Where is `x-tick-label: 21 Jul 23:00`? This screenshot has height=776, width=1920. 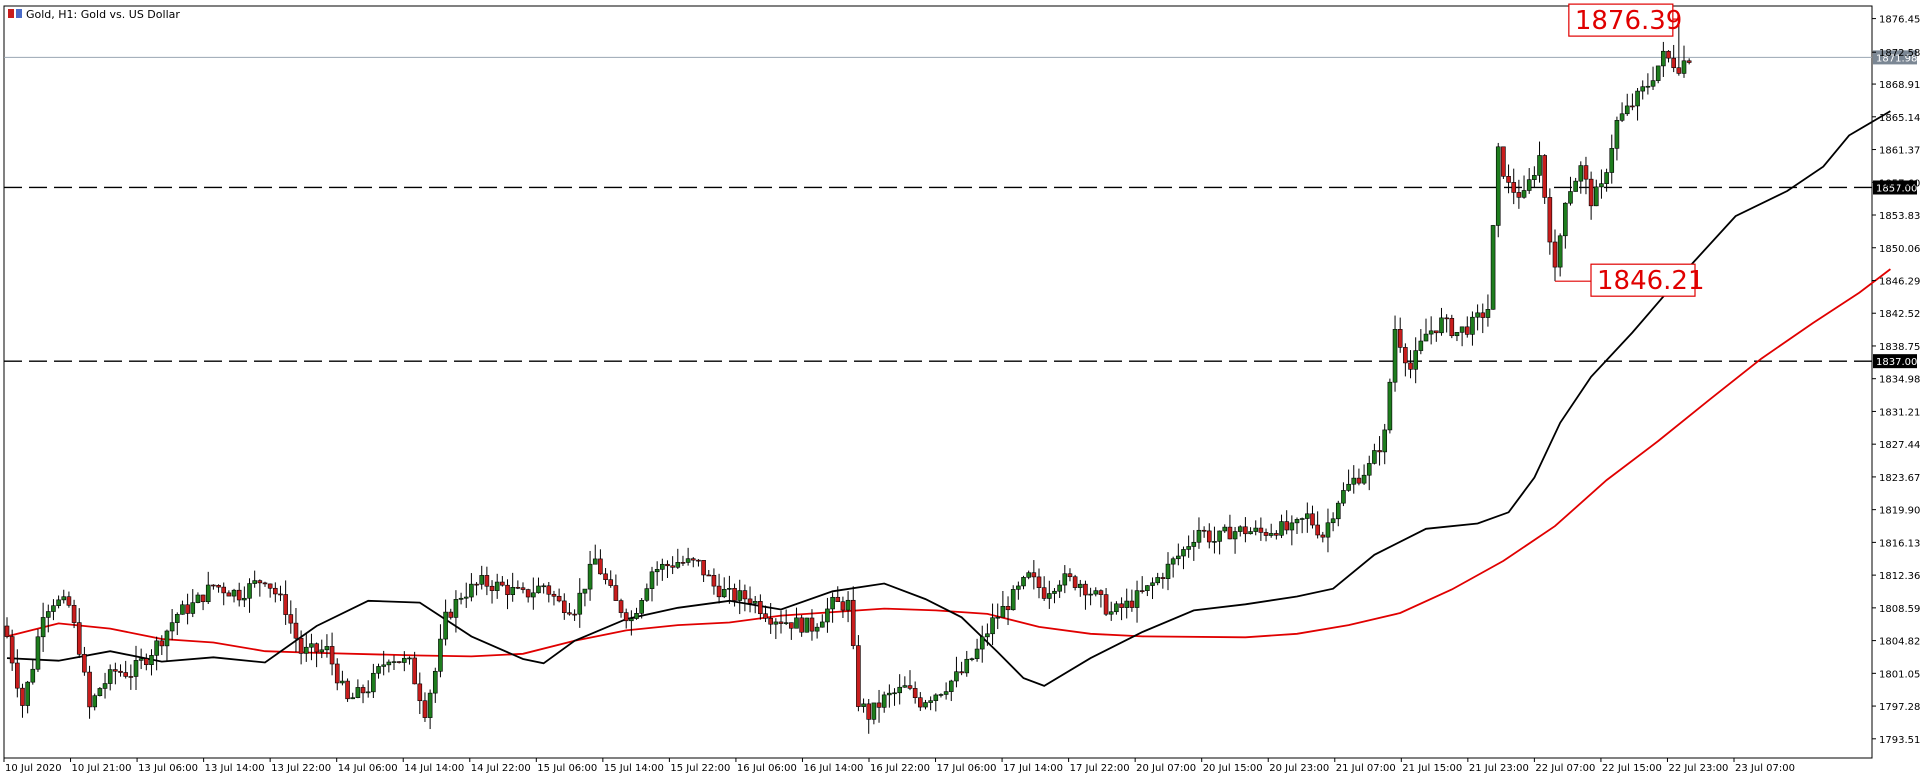 x-tick-label: 21 Jul 23:00 is located at coordinates (1499, 768).